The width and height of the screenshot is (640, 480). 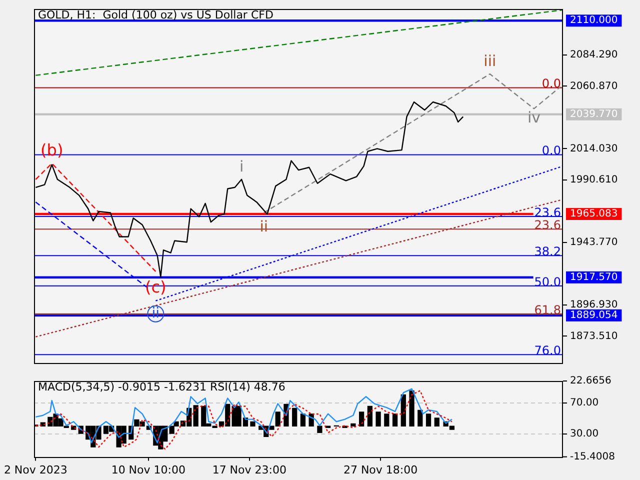 I want to click on ref-line-label: 1965.083, so click(x=594, y=214).